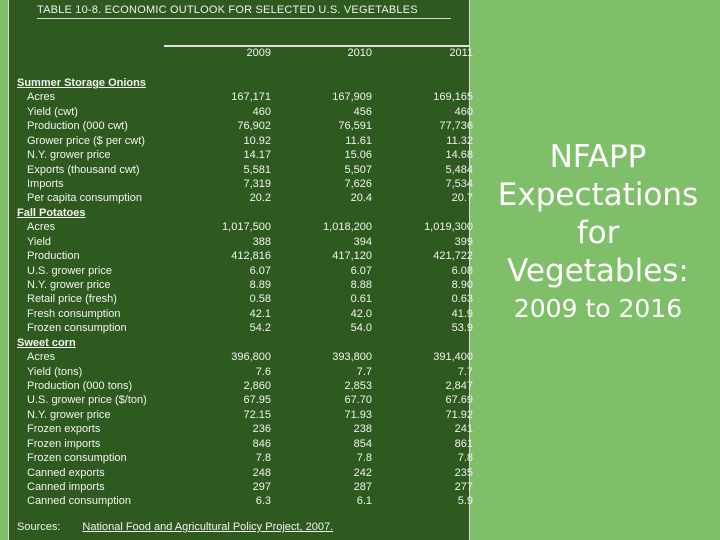  I want to click on cell-2011: 241, so click(463, 429).